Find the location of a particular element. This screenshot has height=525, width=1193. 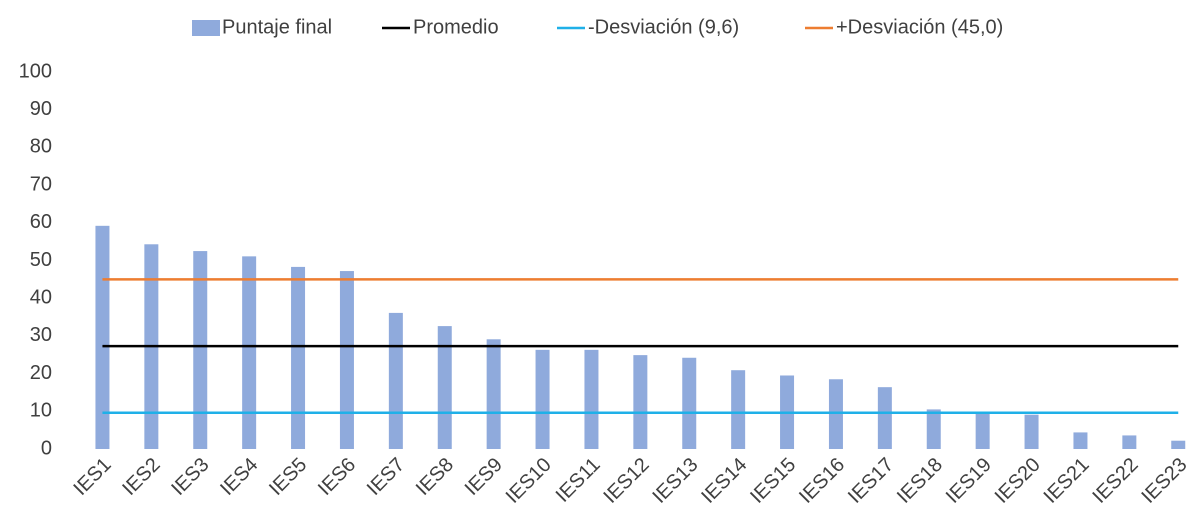

x-tick-label: IES16 is located at coordinates (822, 481).